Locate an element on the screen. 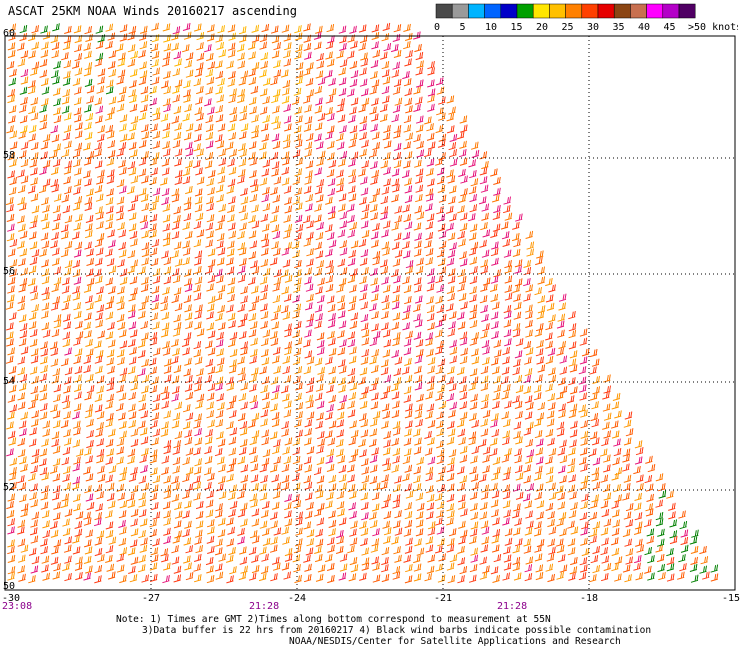 Image resolution: width=740 pixels, height=650 pixels. lon-label: -18 is located at coordinates (589, 598).